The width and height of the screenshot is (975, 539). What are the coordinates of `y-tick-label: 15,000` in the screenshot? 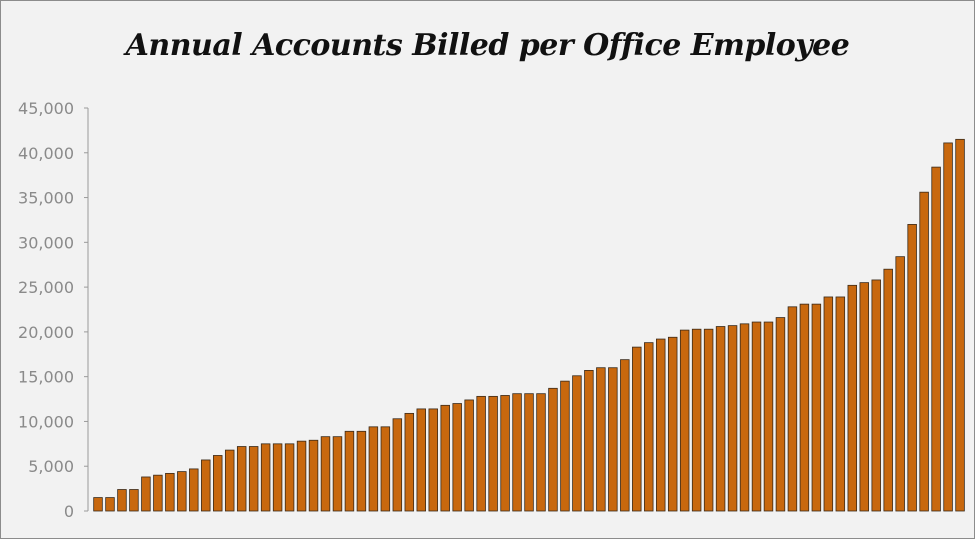 It's located at (46, 377).